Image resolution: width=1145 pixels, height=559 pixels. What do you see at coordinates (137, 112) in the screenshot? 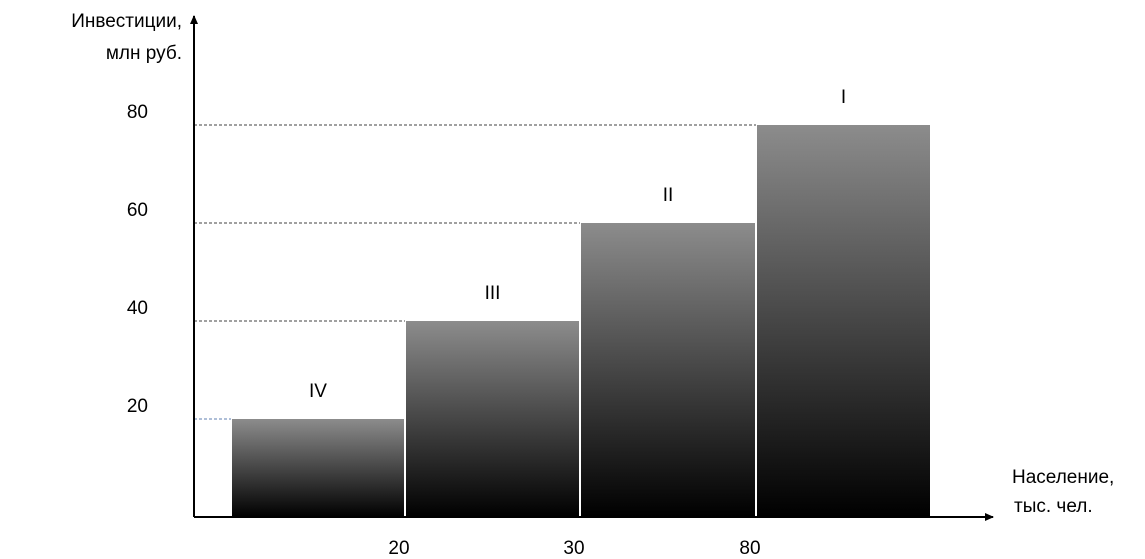
I see `y-tick-label-80: 80` at bounding box center [137, 112].